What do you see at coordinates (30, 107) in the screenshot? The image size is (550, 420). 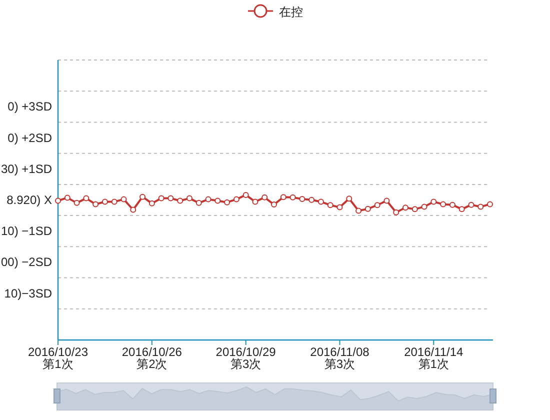 I see `text: 0) +3SD` at bounding box center [30, 107].